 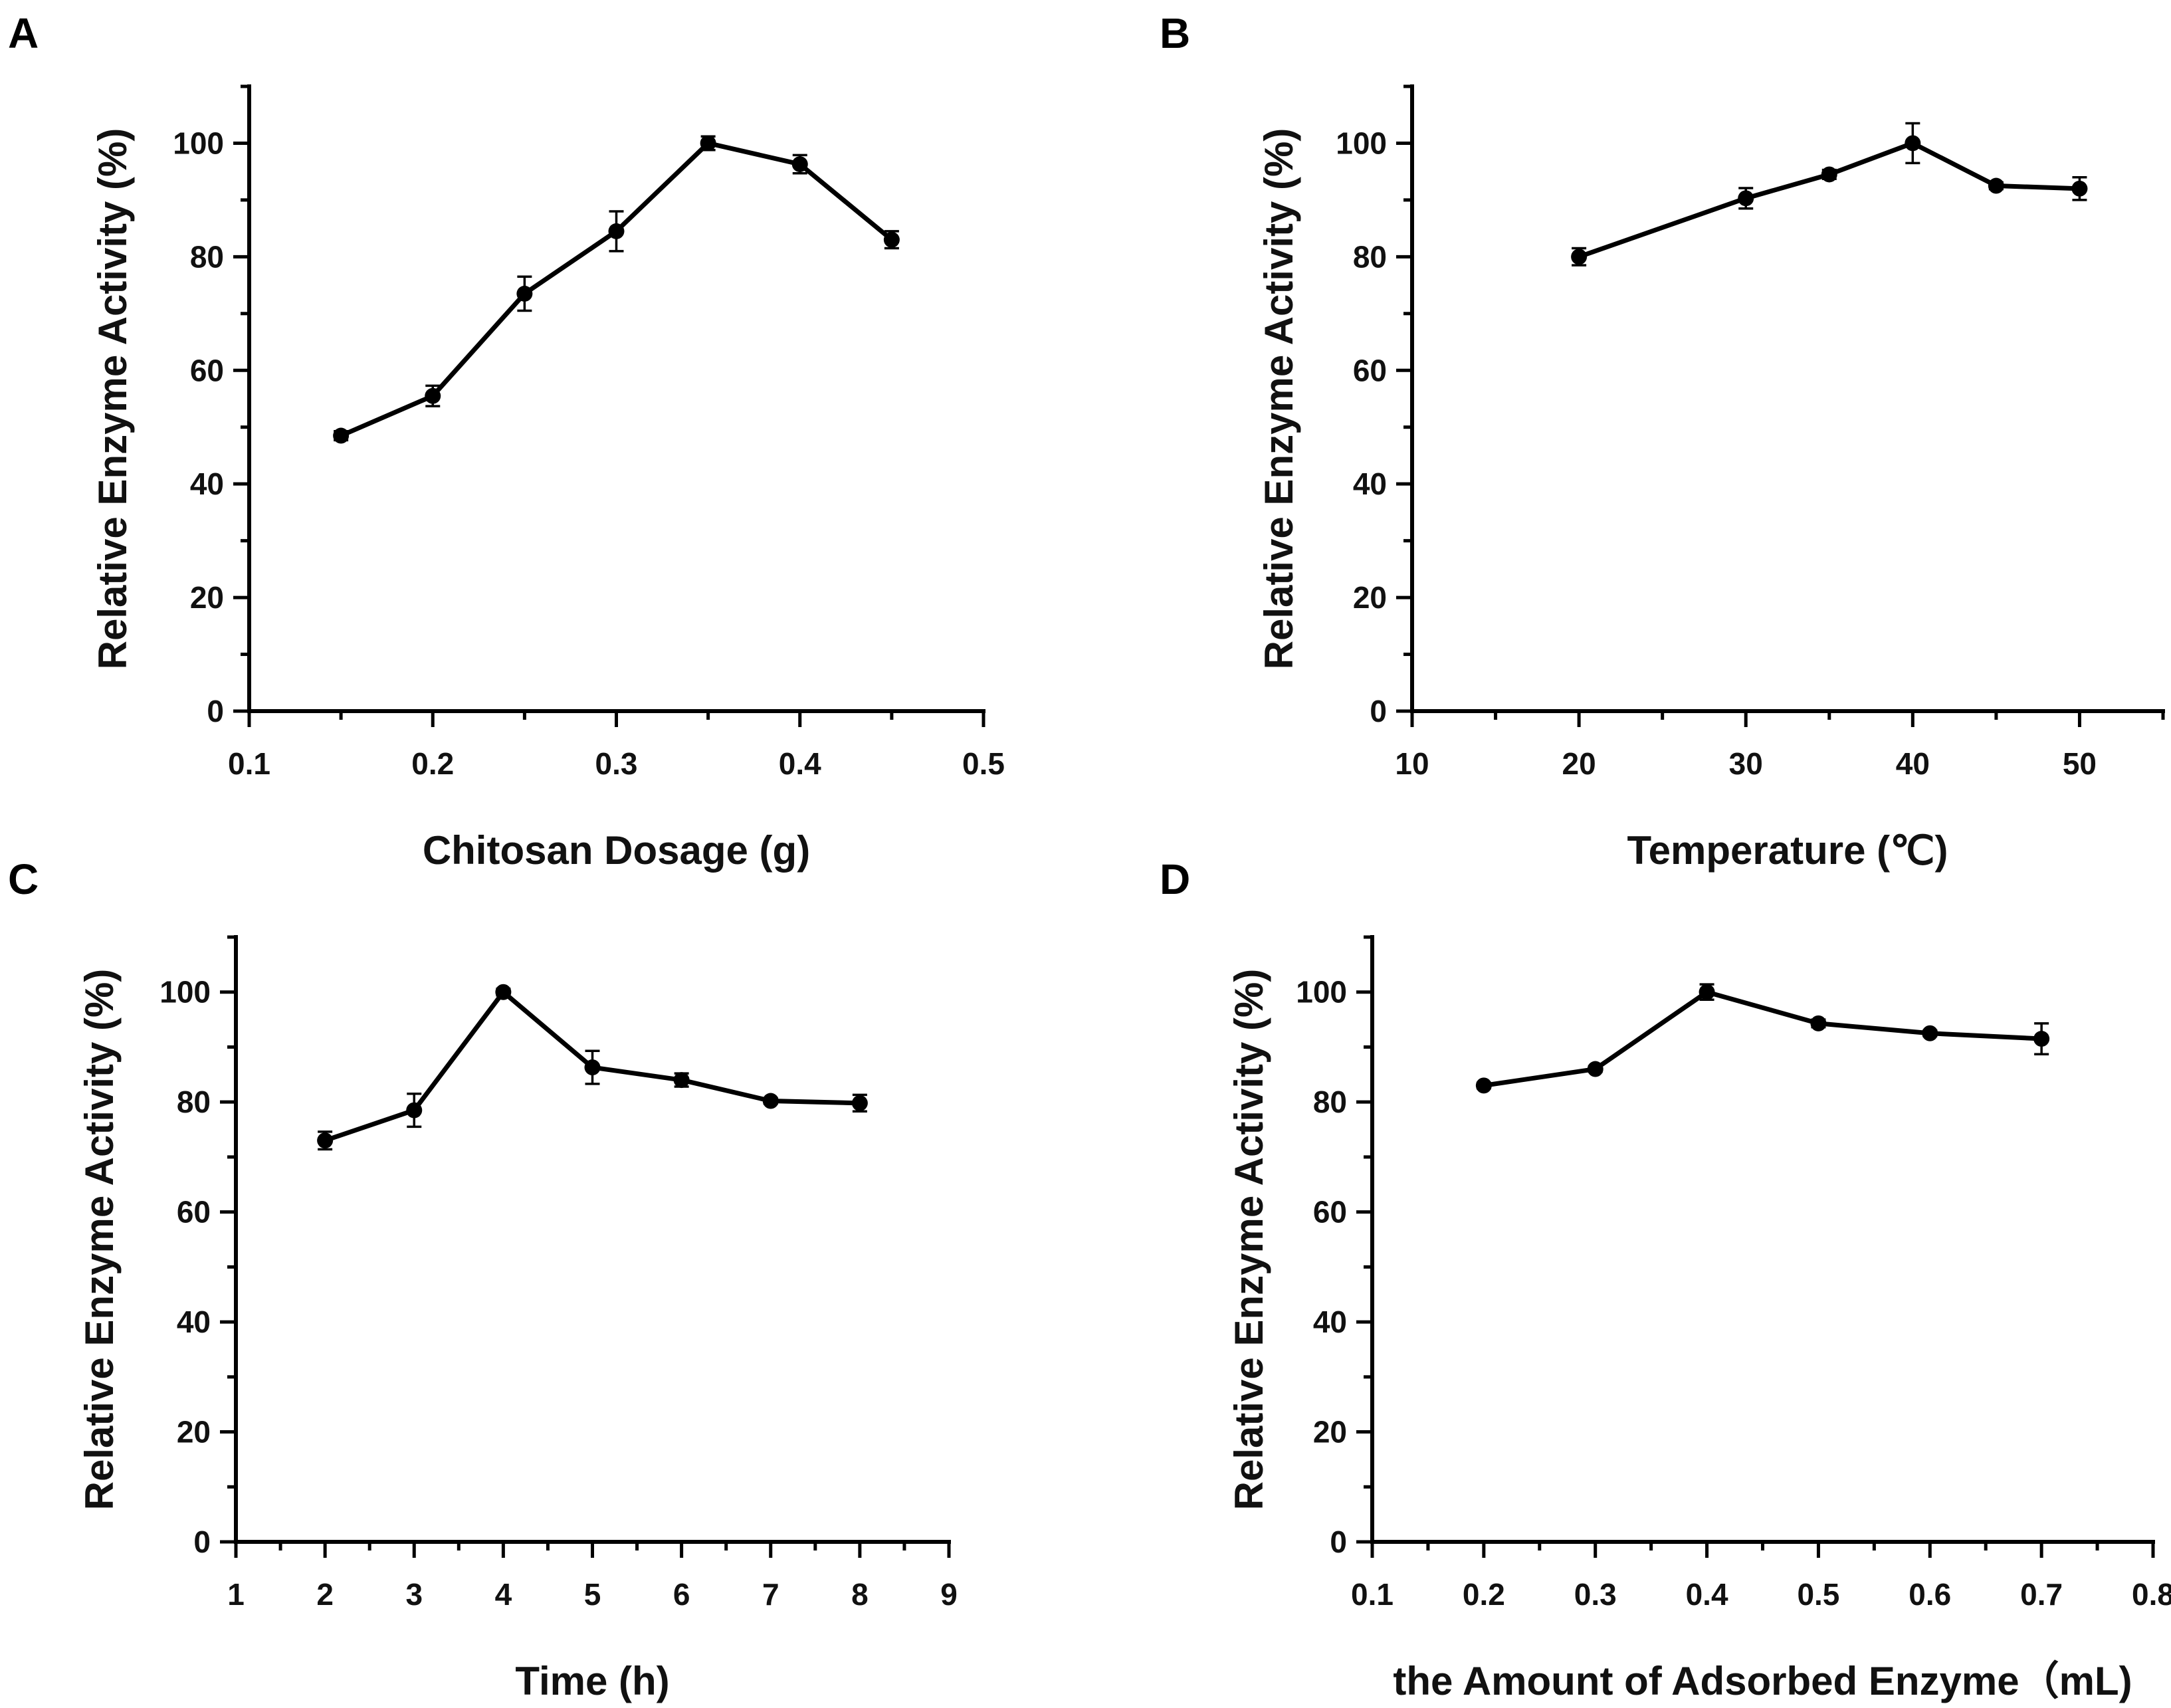 I want to click on x-tick-label: 0.8, so click(x=2151, y=1594).